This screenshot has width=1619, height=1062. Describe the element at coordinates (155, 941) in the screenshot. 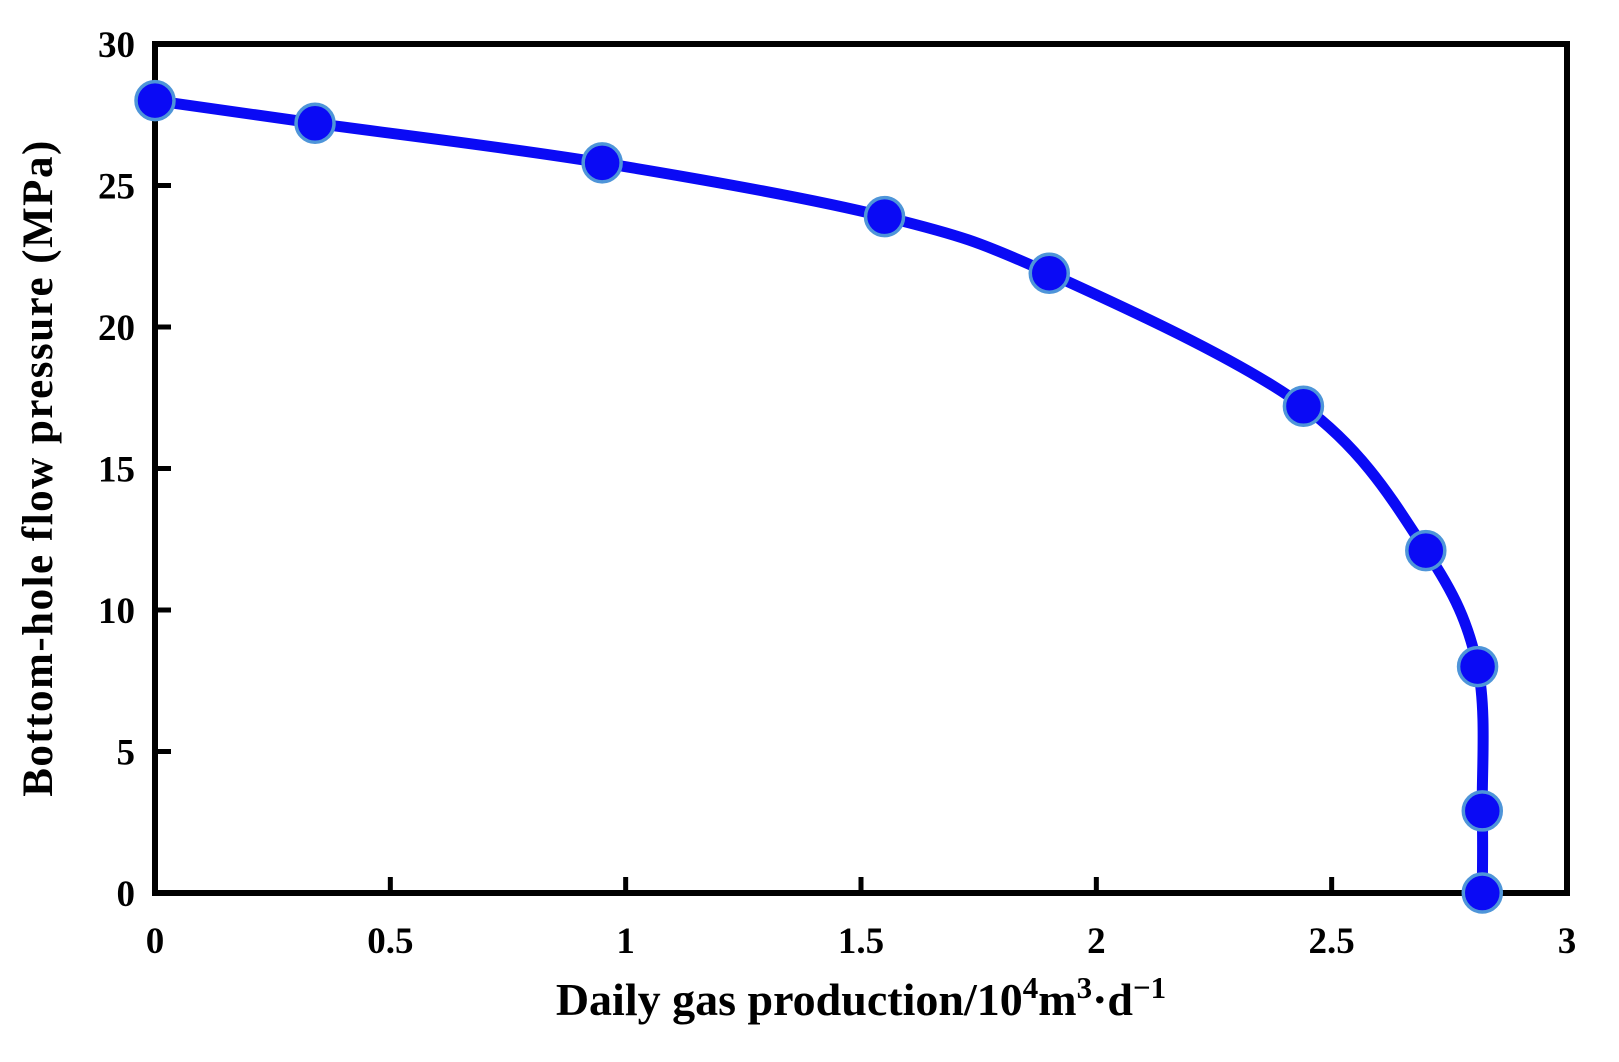

I see `x-tick-label: 0` at that location.